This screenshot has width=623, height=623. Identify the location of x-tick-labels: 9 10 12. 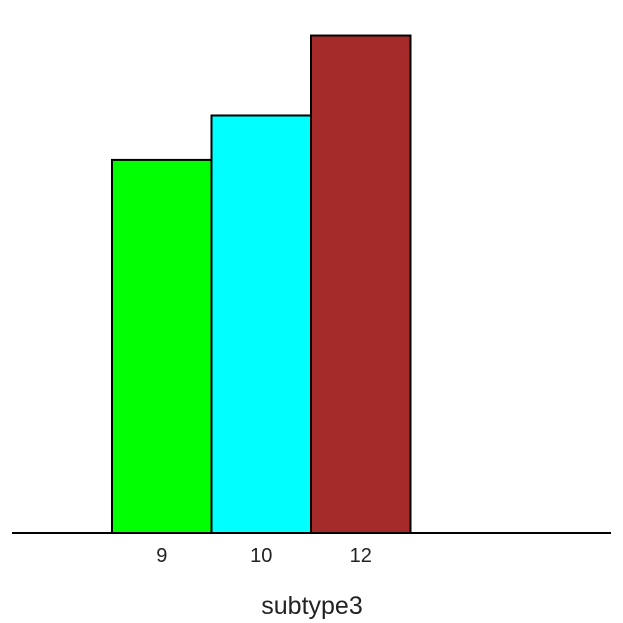
(264, 556).